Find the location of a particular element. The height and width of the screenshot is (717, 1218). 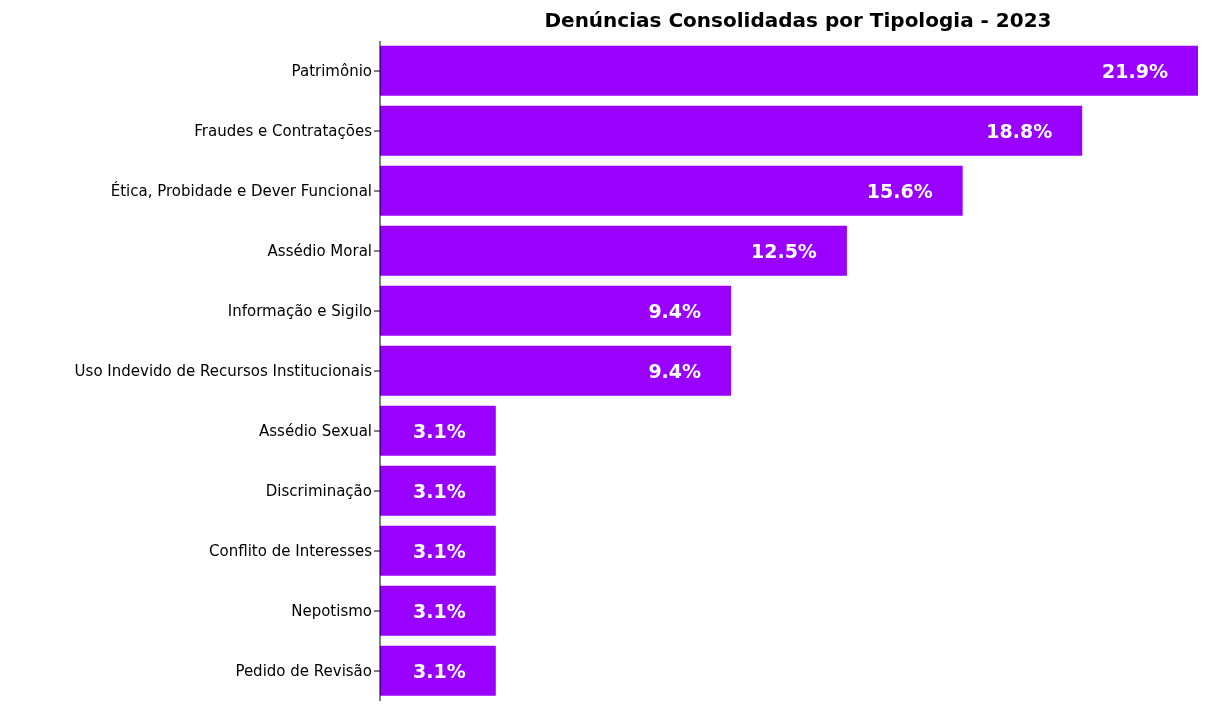

data-label: 15.6% is located at coordinates (899, 190).